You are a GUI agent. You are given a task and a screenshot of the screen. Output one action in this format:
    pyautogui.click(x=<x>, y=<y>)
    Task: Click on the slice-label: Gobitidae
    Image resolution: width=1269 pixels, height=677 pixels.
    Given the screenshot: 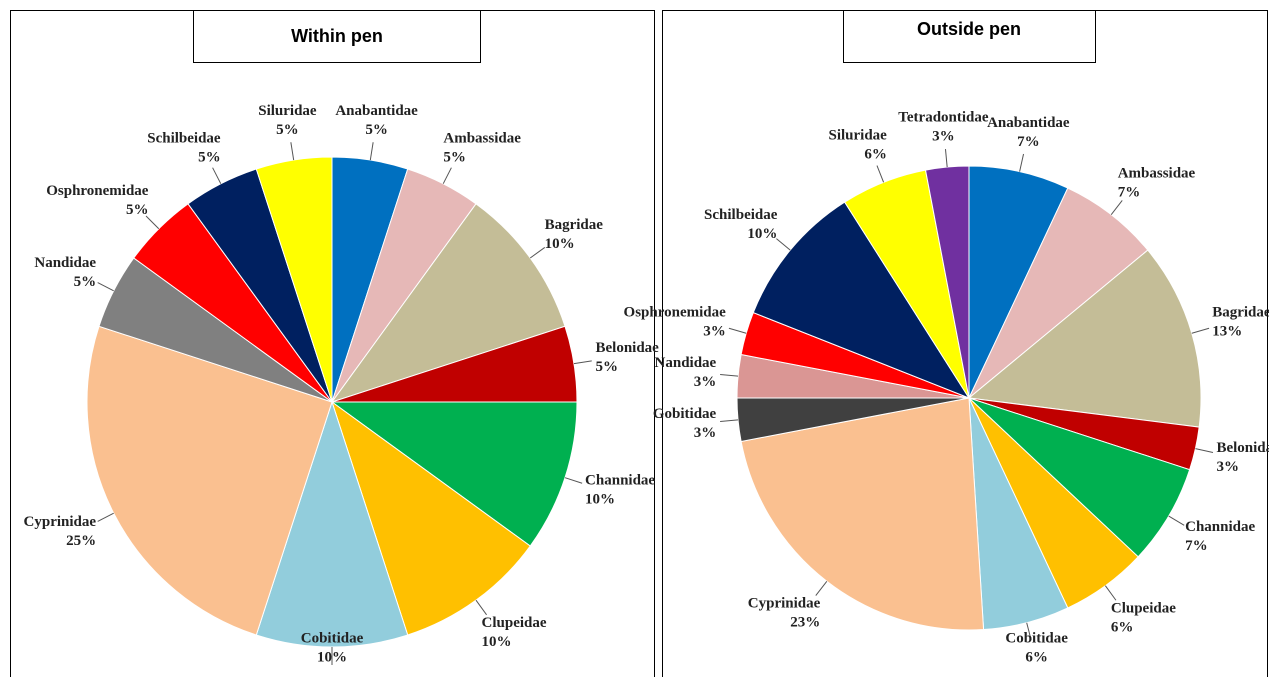 What is the action you would take?
    pyautogui.click(x=685, y=414)
    